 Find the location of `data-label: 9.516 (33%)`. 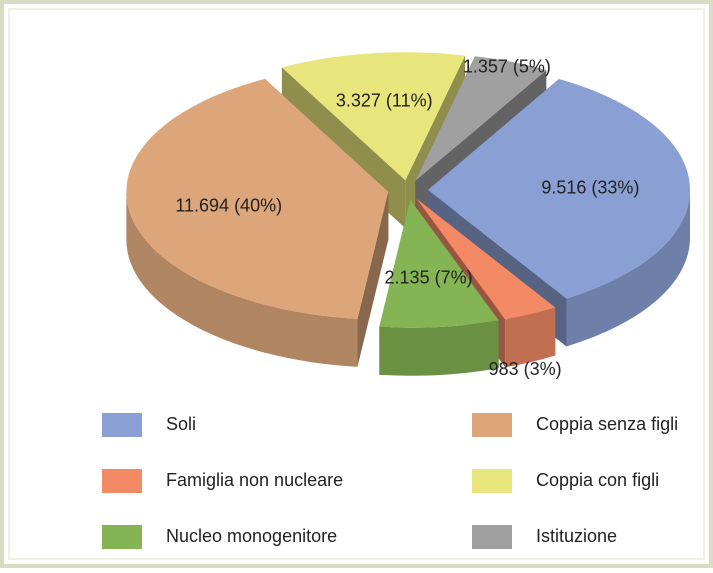

data-label: 9.516 (33%) is located at coordinates (590, 187).